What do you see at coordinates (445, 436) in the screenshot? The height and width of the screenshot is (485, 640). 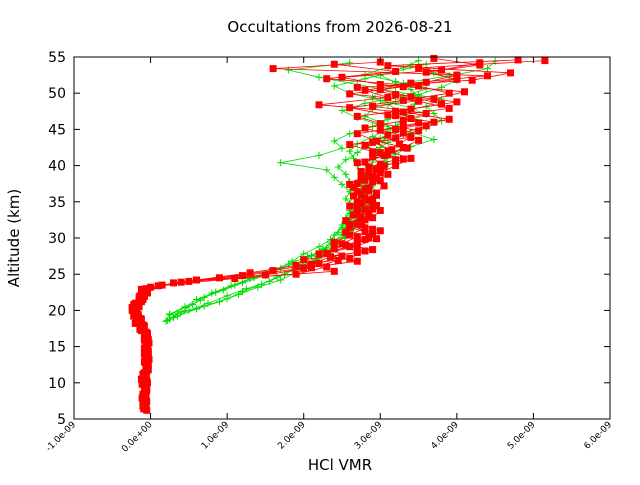 I see `x-tick-label: 4.0e-09` at bounding box center [445, 436].